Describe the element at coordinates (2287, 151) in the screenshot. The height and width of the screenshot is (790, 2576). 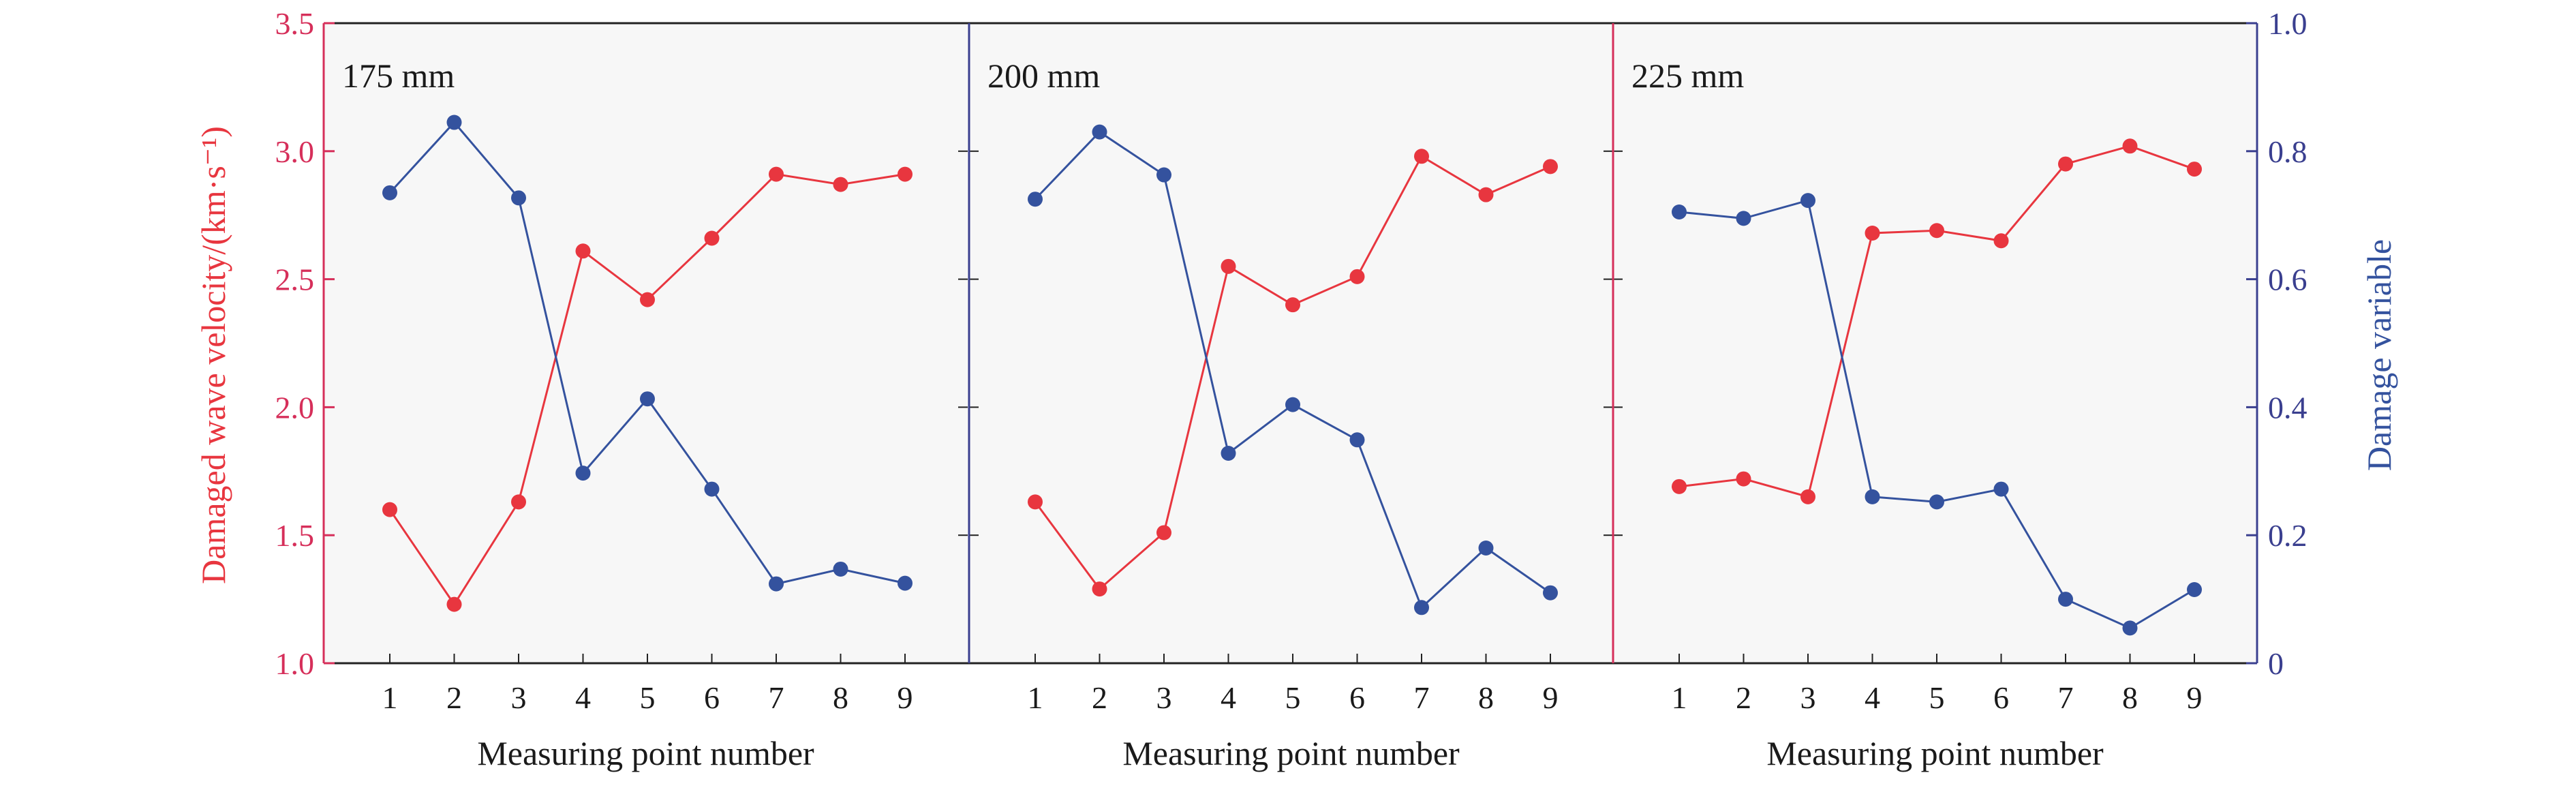
I see `y-right-tick-label: 0.8` at that location.